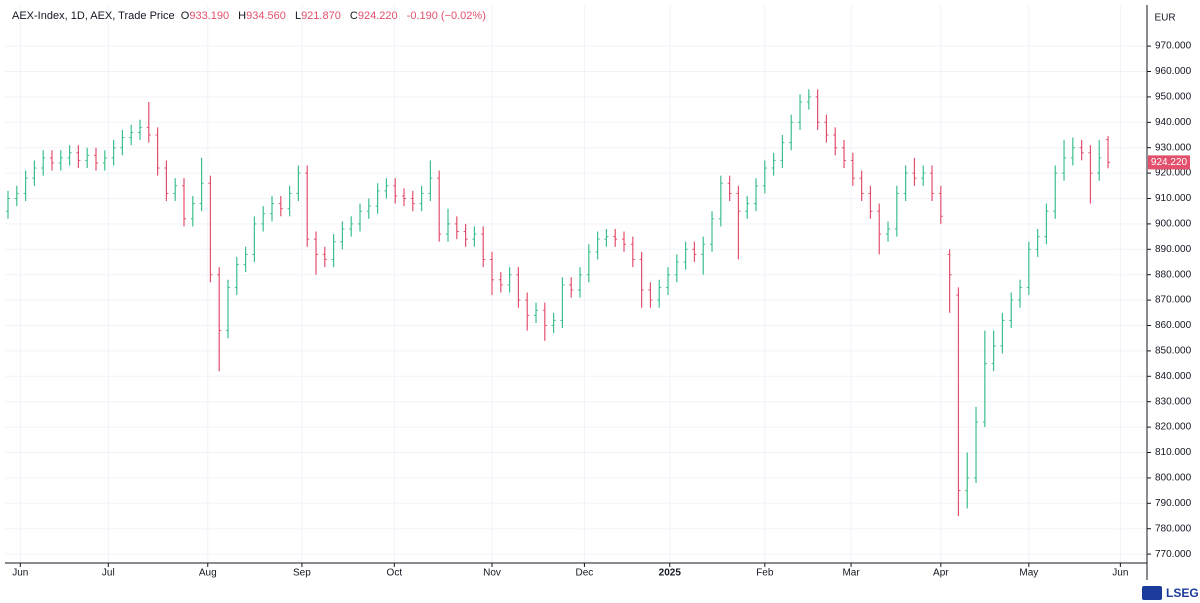  Describe the element at coordinates (941, 573) in the screenshot. I see `x-tick-label: Apr` at that location.